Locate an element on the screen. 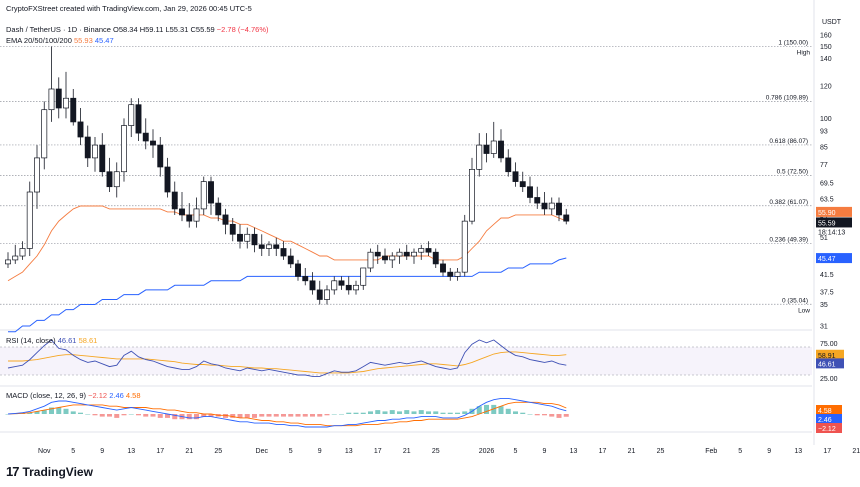  x-tick-label: Nov is located at coordinates (44, 451).